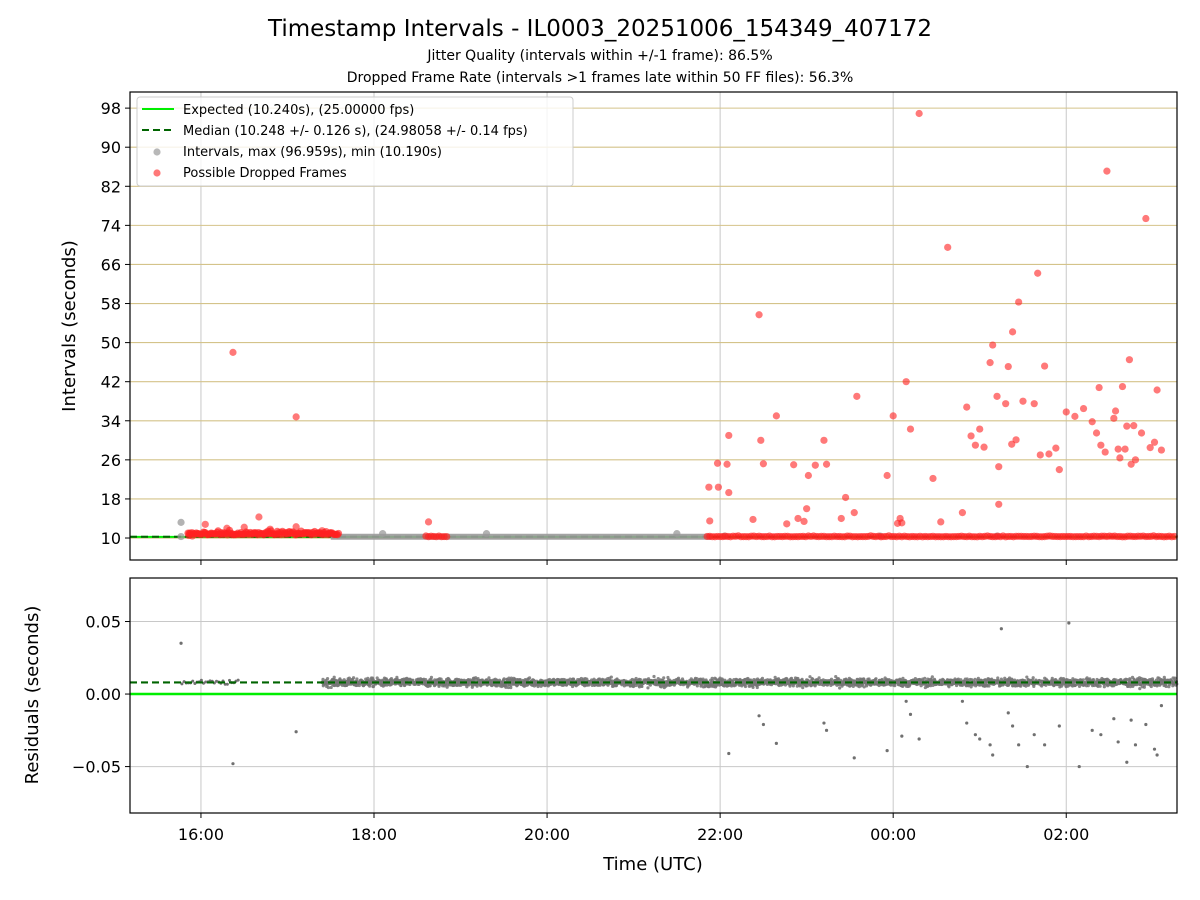 This screenshot has height=900, width=1200. I want to click on bottom-y-tick-label: −0.05, so click(96, 767).